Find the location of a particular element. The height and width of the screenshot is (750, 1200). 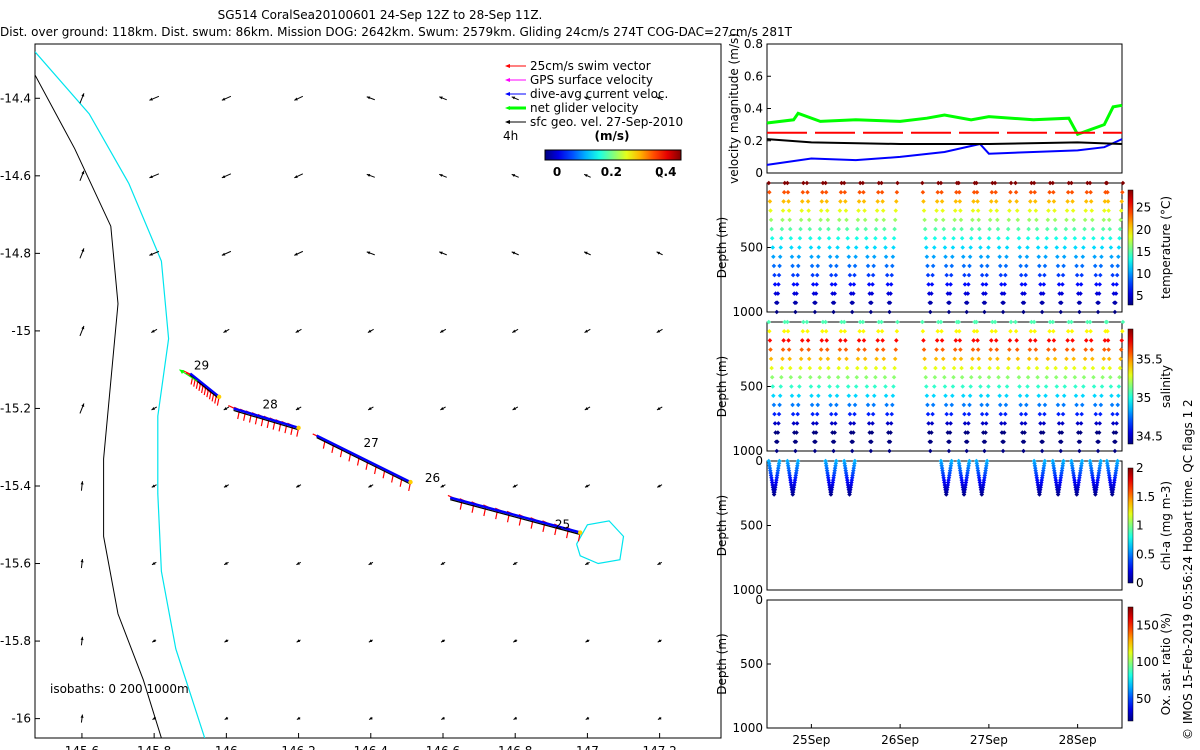

colorbar-tick-label: 0 is located at coordinates (1140, 583).